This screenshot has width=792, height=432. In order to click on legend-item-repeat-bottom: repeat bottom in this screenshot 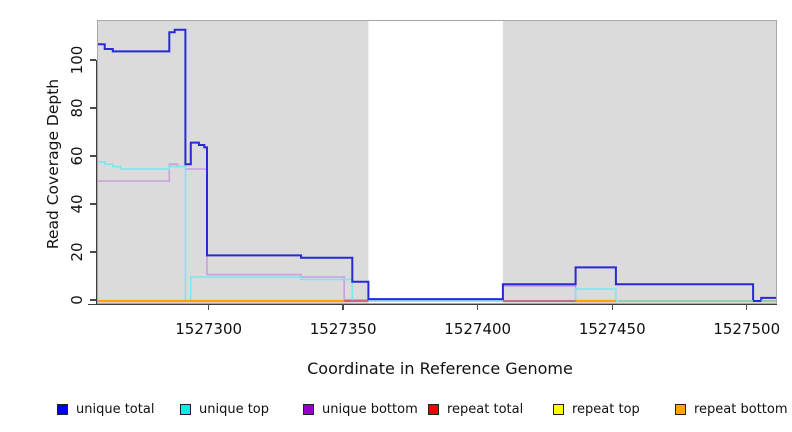, I will do `click(731, 409)`.